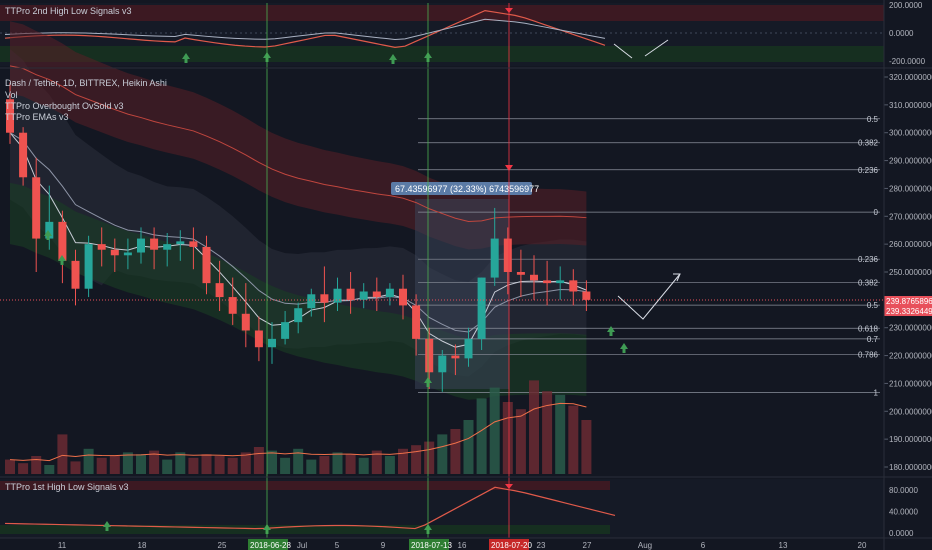 This screenshot has height=550, width=932. I want to click on fib-label: 0.236, so click(868, 259).